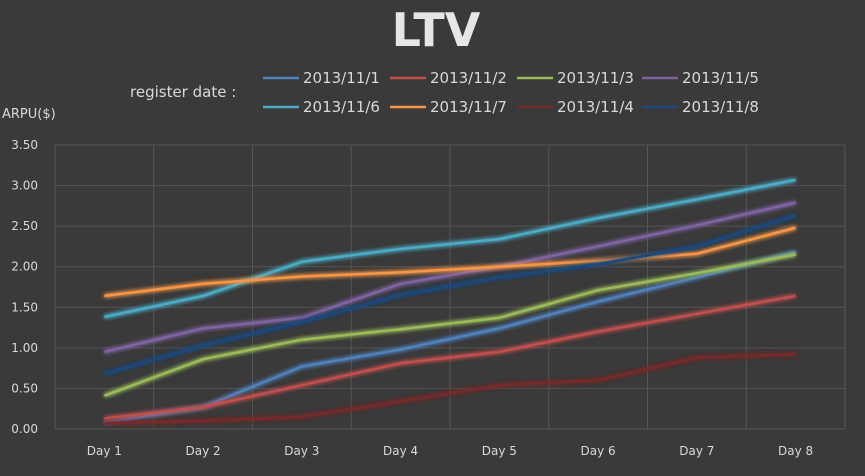  I want to click on x-tick-label: Day 6, so click(598, 451).